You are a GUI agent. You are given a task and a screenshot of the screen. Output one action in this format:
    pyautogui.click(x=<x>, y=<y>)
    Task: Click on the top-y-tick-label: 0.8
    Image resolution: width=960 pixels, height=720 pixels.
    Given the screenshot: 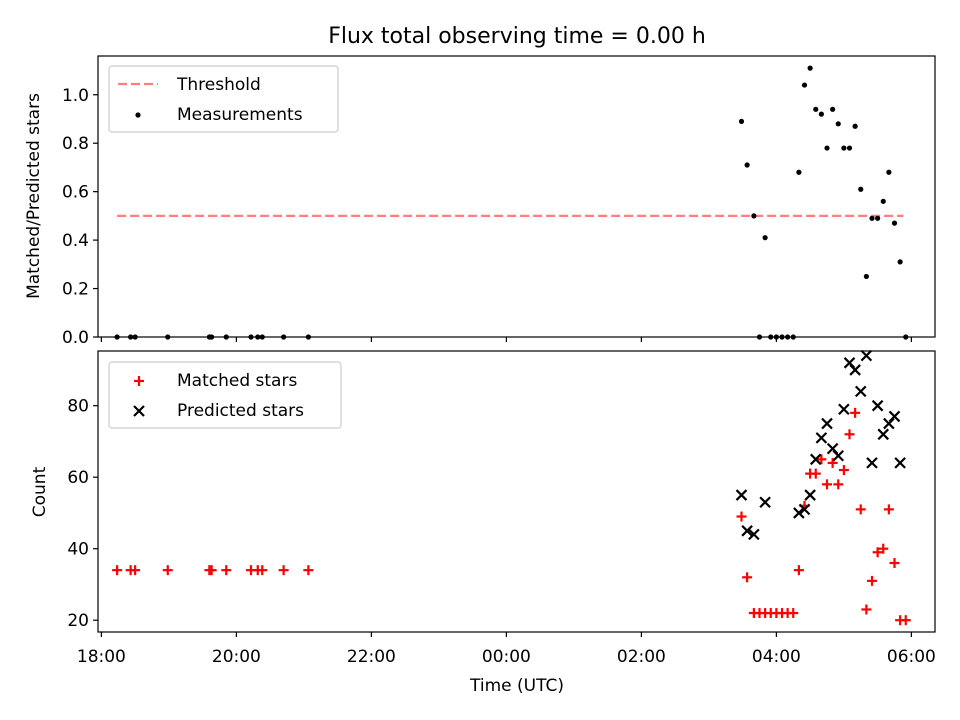 What is the action you would take?
    pyautogui.click(x=75, y=144)
    